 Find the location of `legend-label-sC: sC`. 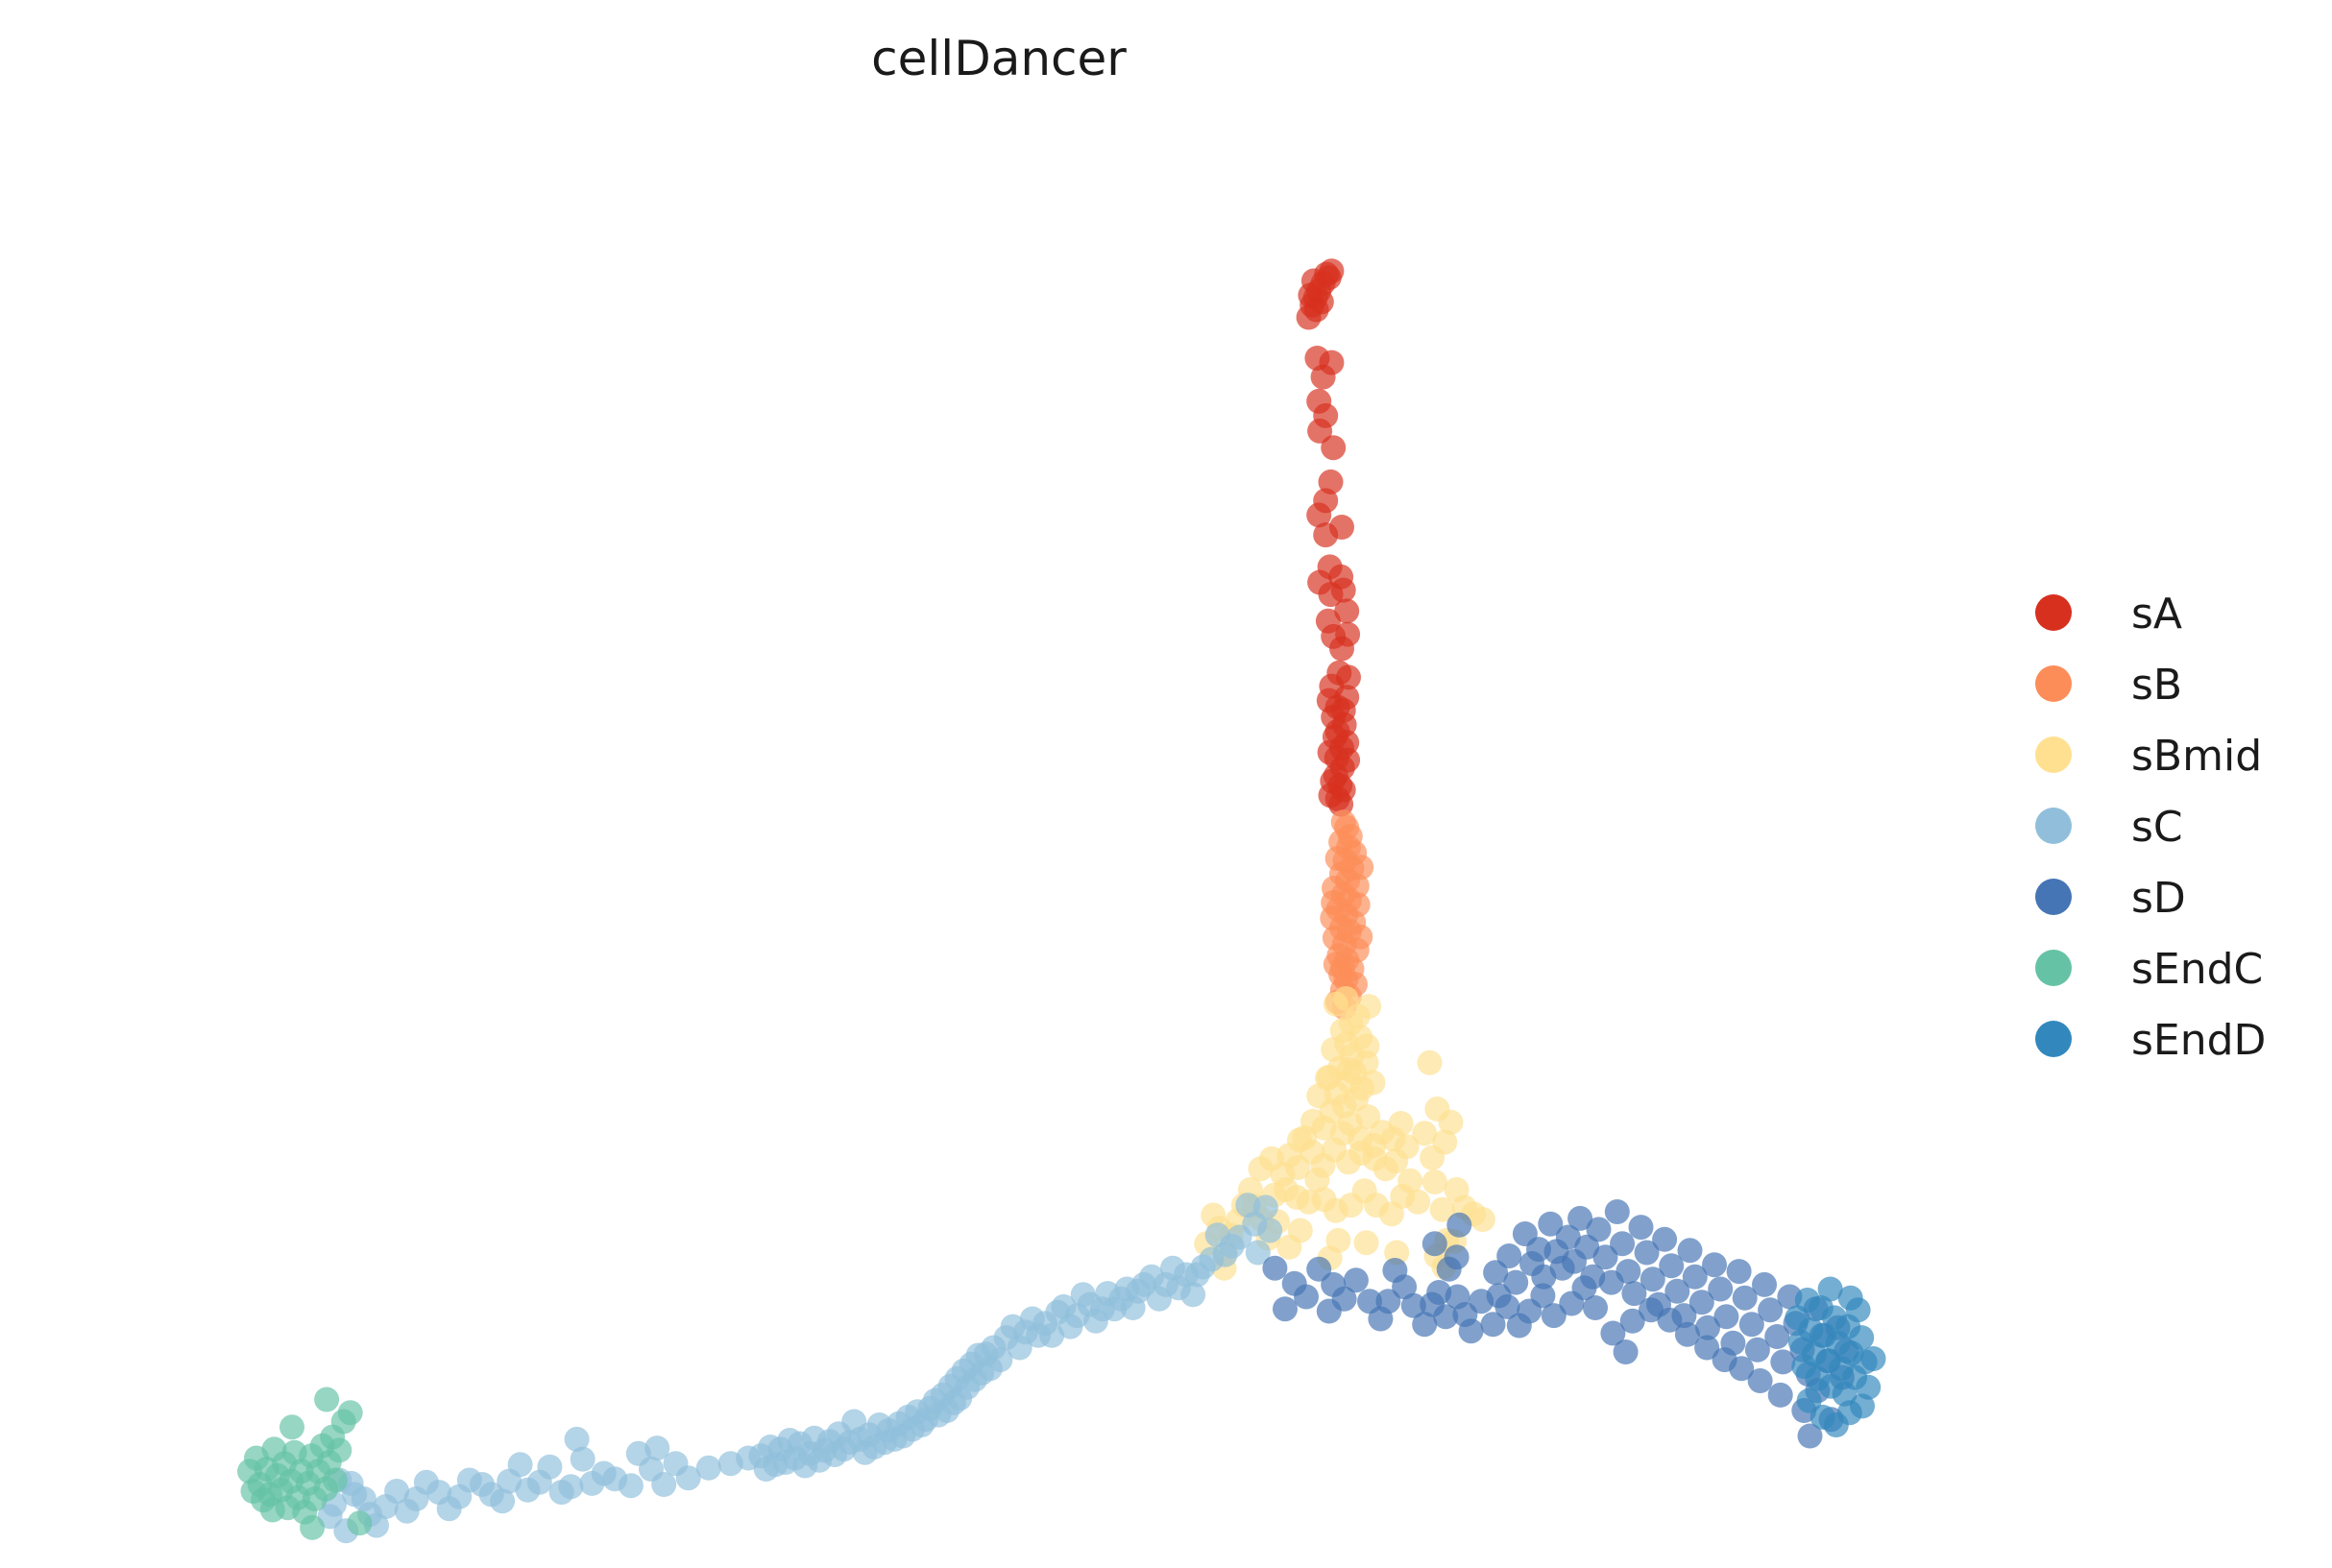

legend-label-sC: sC is located at coordinates (2157, 827).